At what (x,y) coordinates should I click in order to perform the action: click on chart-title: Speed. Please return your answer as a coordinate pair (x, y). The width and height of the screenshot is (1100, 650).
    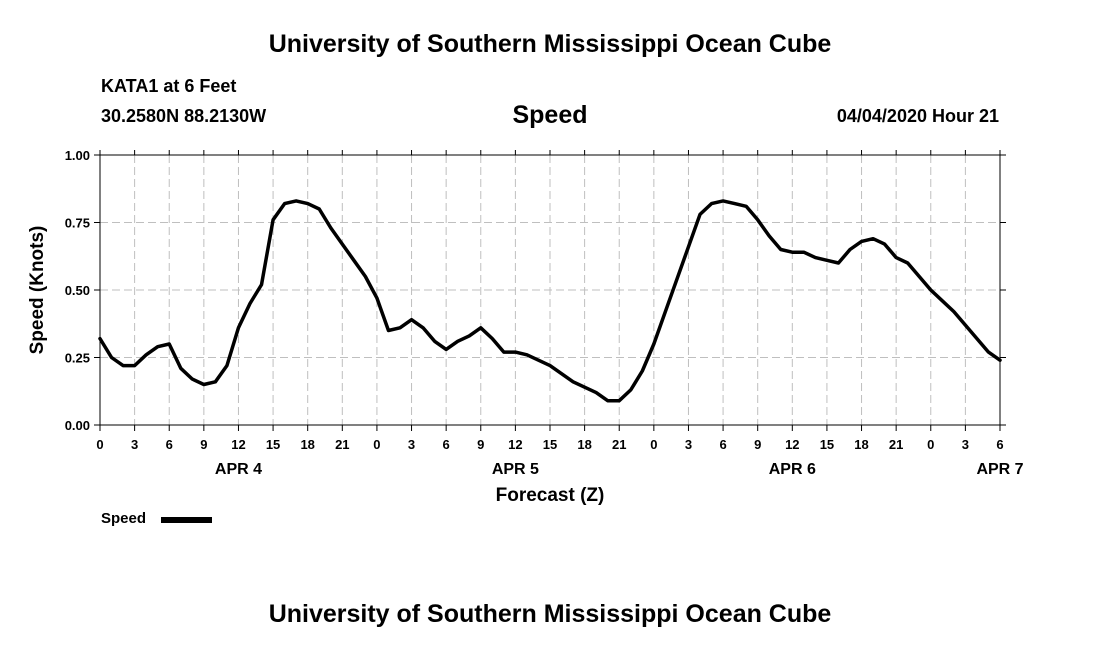
    Looking at the image, I should click on (550, 115).